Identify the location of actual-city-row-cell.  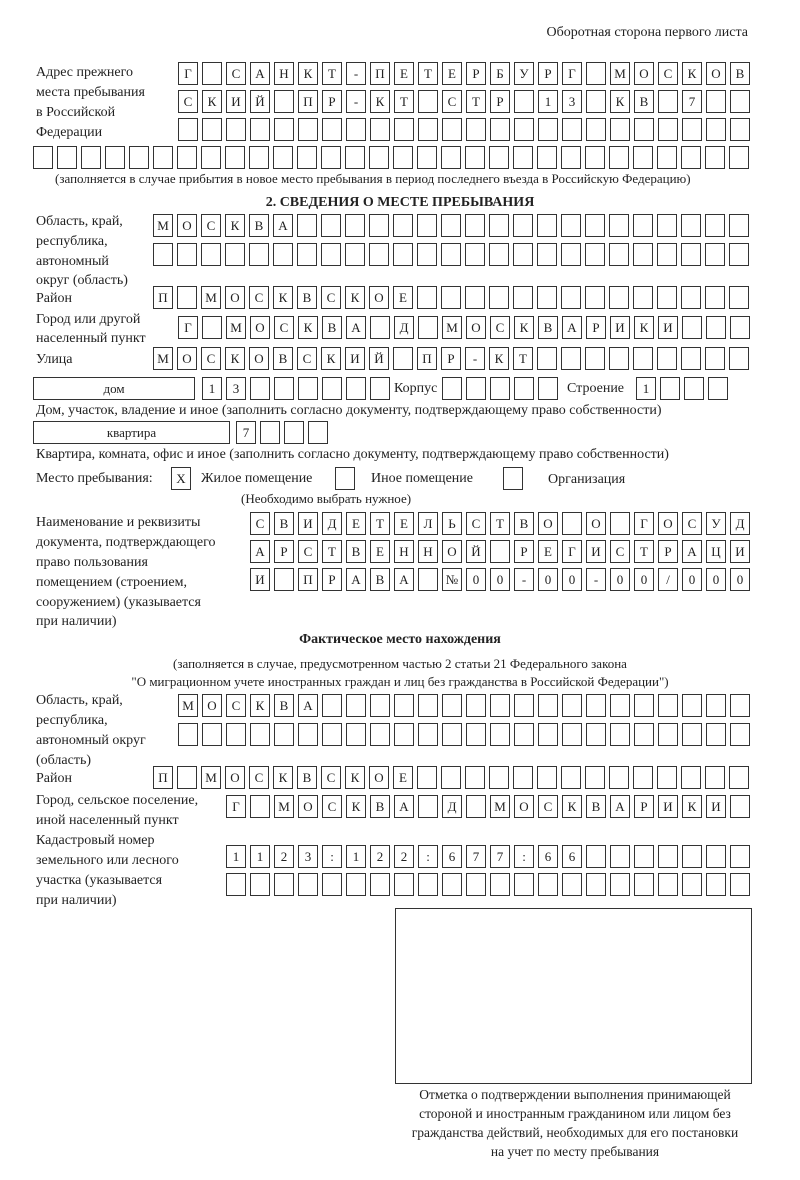
(476, 806).